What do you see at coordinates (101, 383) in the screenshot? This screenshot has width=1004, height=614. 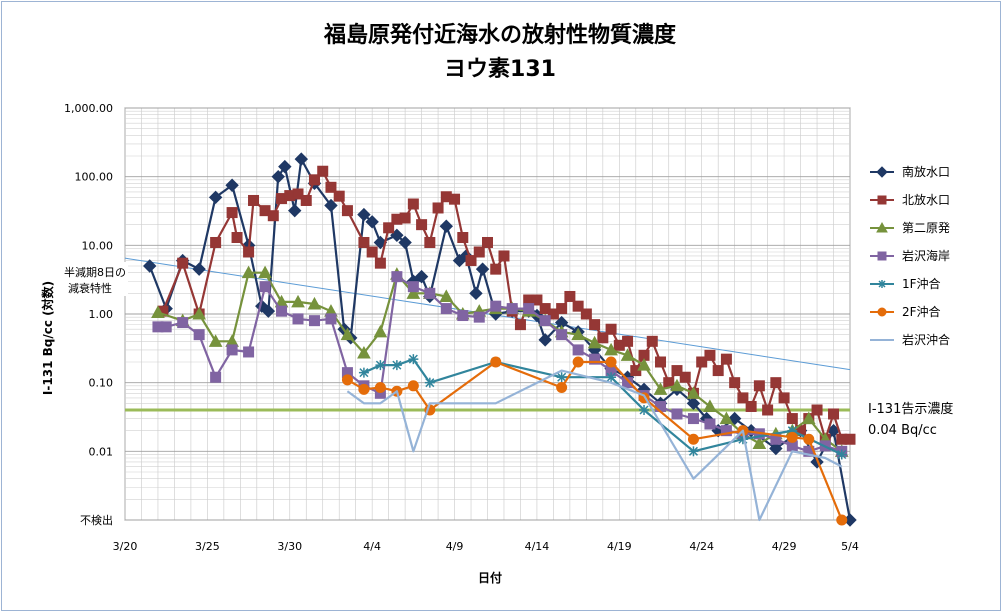 I see `y-tick-label: 0.10` at bounding box center [101, 383].